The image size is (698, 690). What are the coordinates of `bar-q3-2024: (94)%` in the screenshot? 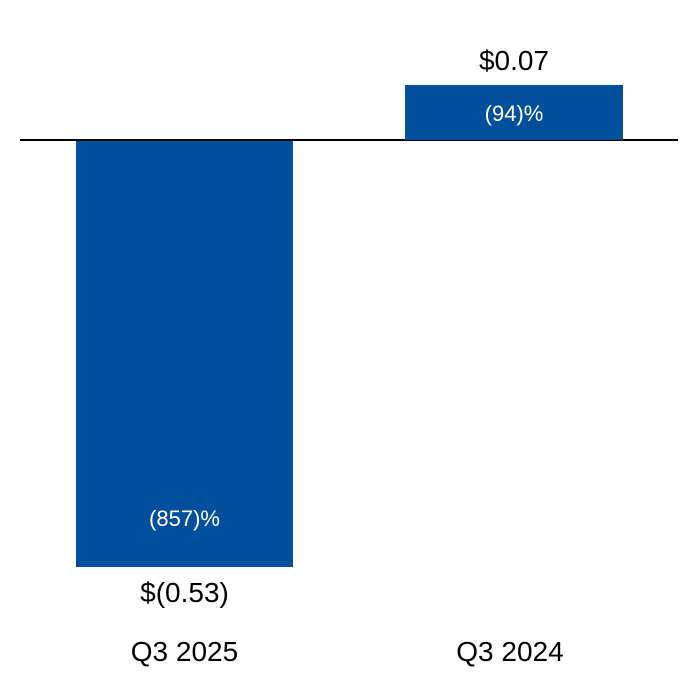 It's located at (514, 112).